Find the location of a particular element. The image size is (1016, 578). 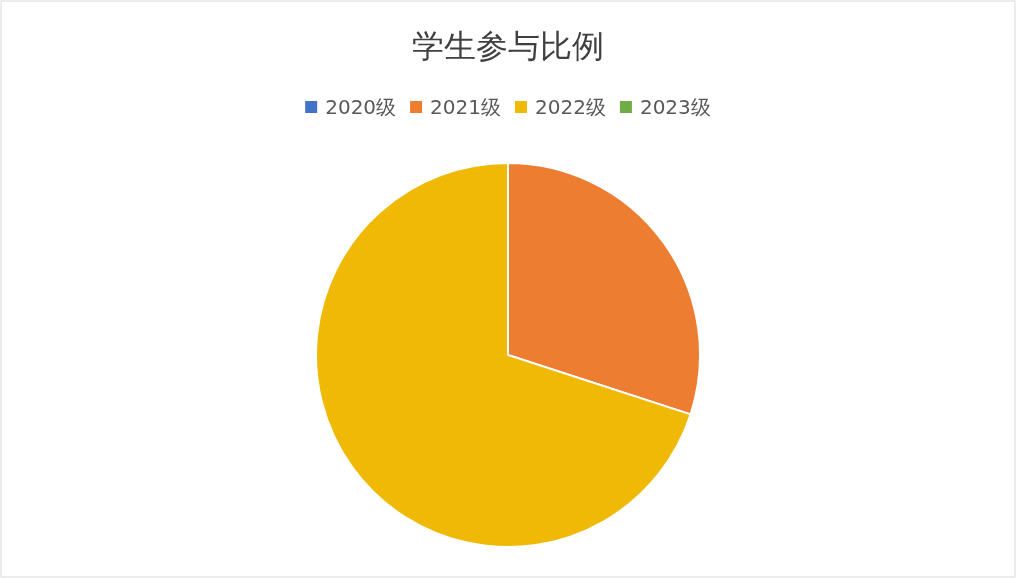

title: 学生参与比例 is located at coordinates (508, 46).